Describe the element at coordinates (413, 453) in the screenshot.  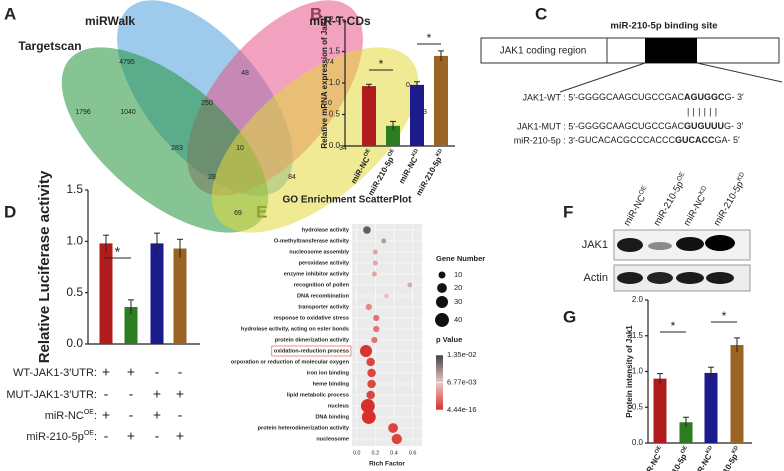
I see `x-tick-label: 0.6` at that location.